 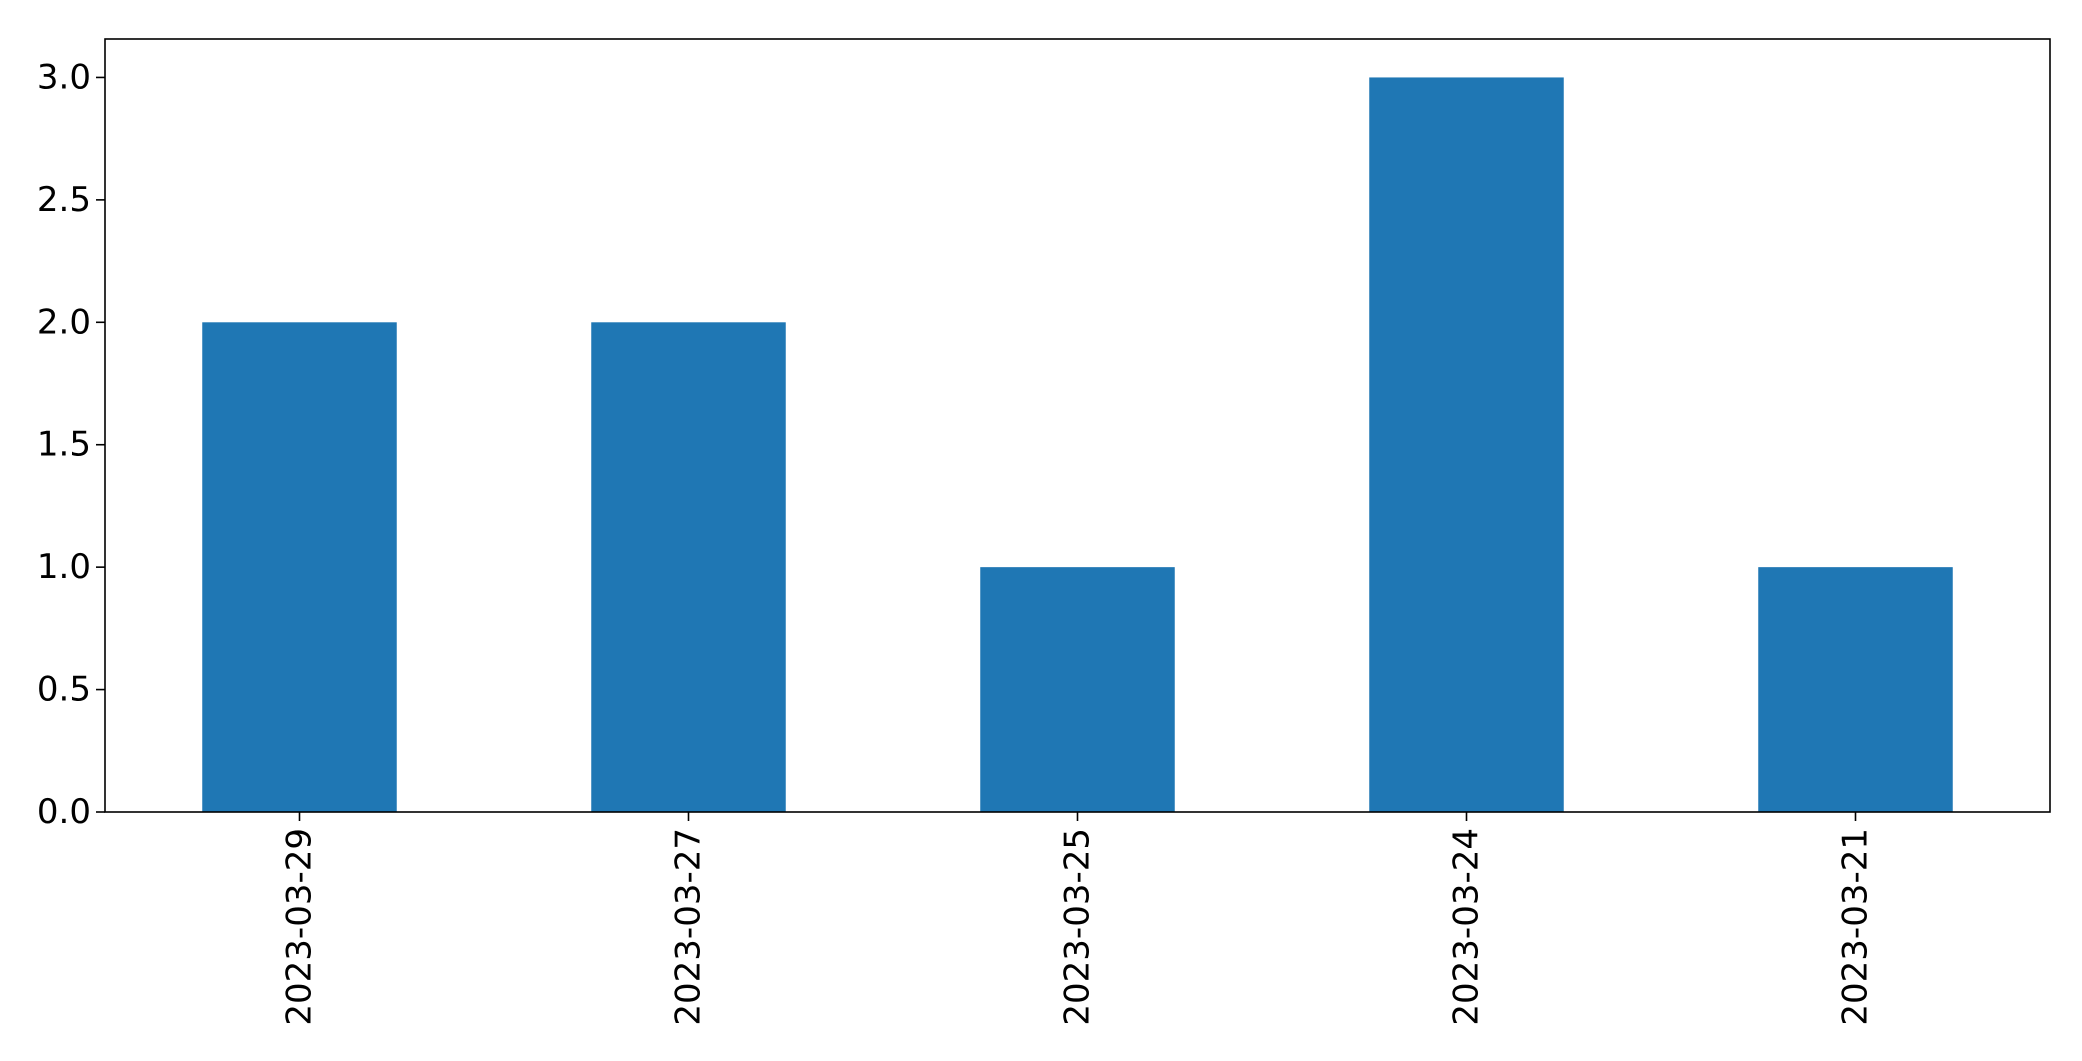 I want to click on y-tick-label: 1.0, so click(x=64, y=567).